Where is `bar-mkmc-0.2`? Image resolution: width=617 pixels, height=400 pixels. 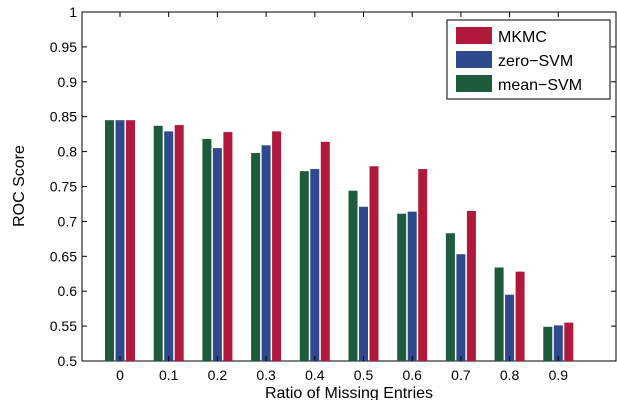
bar-mkmc-0.2 is located at coordinates (228, 246).